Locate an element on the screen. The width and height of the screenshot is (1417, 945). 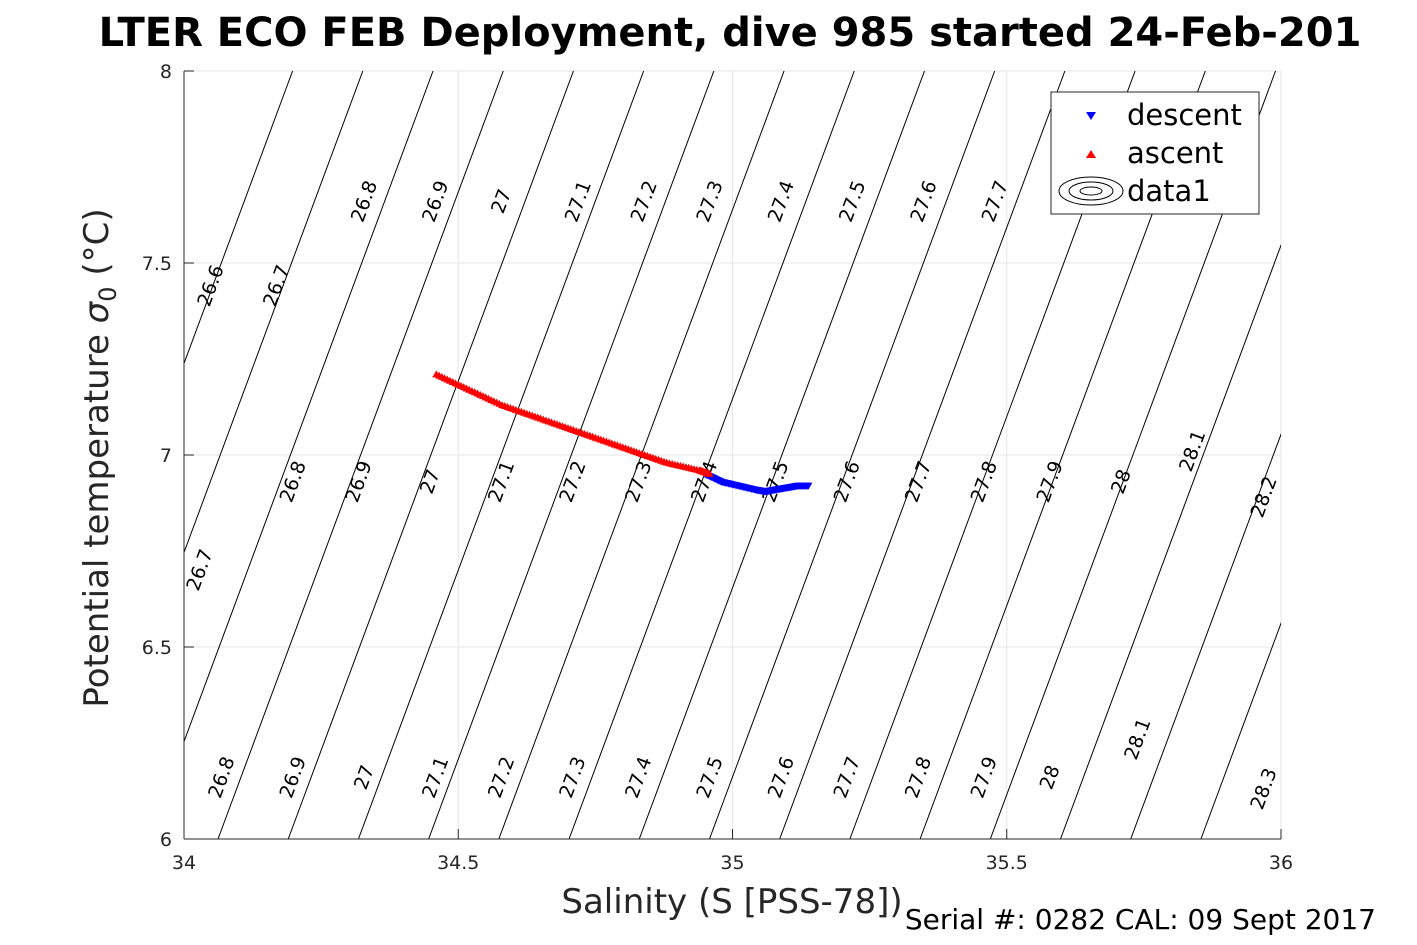
y-tick-label: 8 is located at coordinates (166, 72).